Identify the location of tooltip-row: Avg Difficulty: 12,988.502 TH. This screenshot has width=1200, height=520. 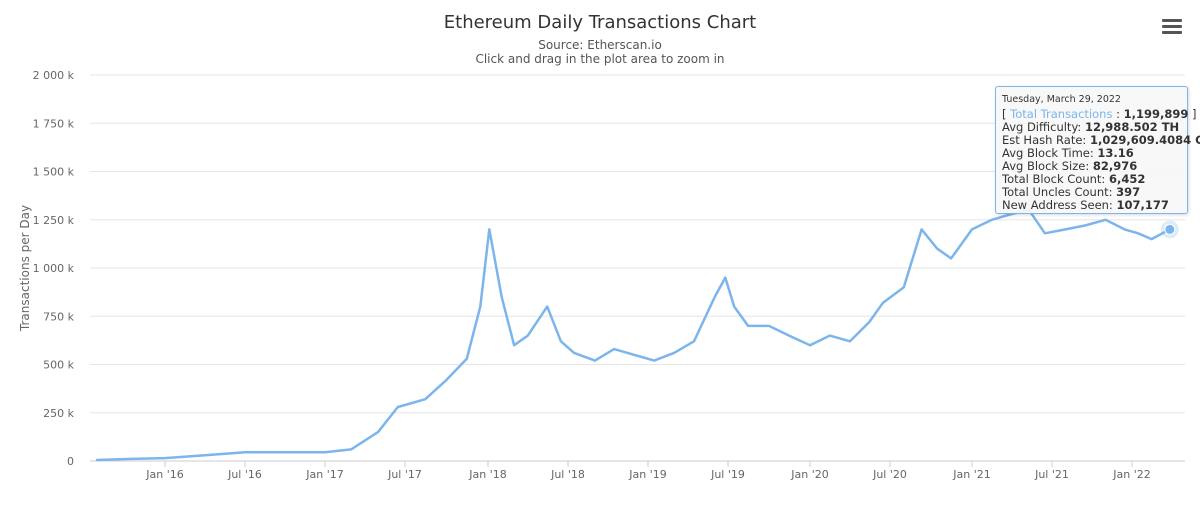
(1091, 127).